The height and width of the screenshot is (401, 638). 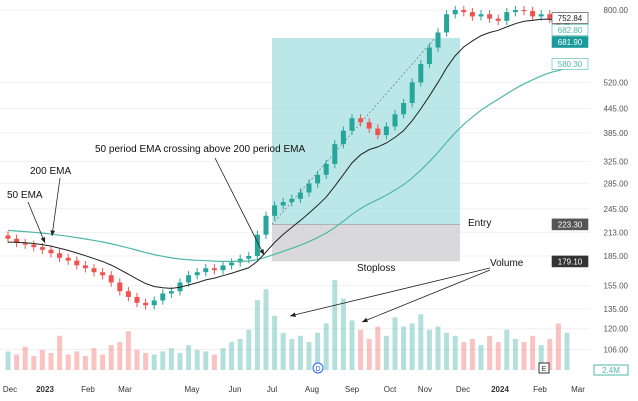 I want to click on x-tick-label: Nov, so click(x=425, y=389).